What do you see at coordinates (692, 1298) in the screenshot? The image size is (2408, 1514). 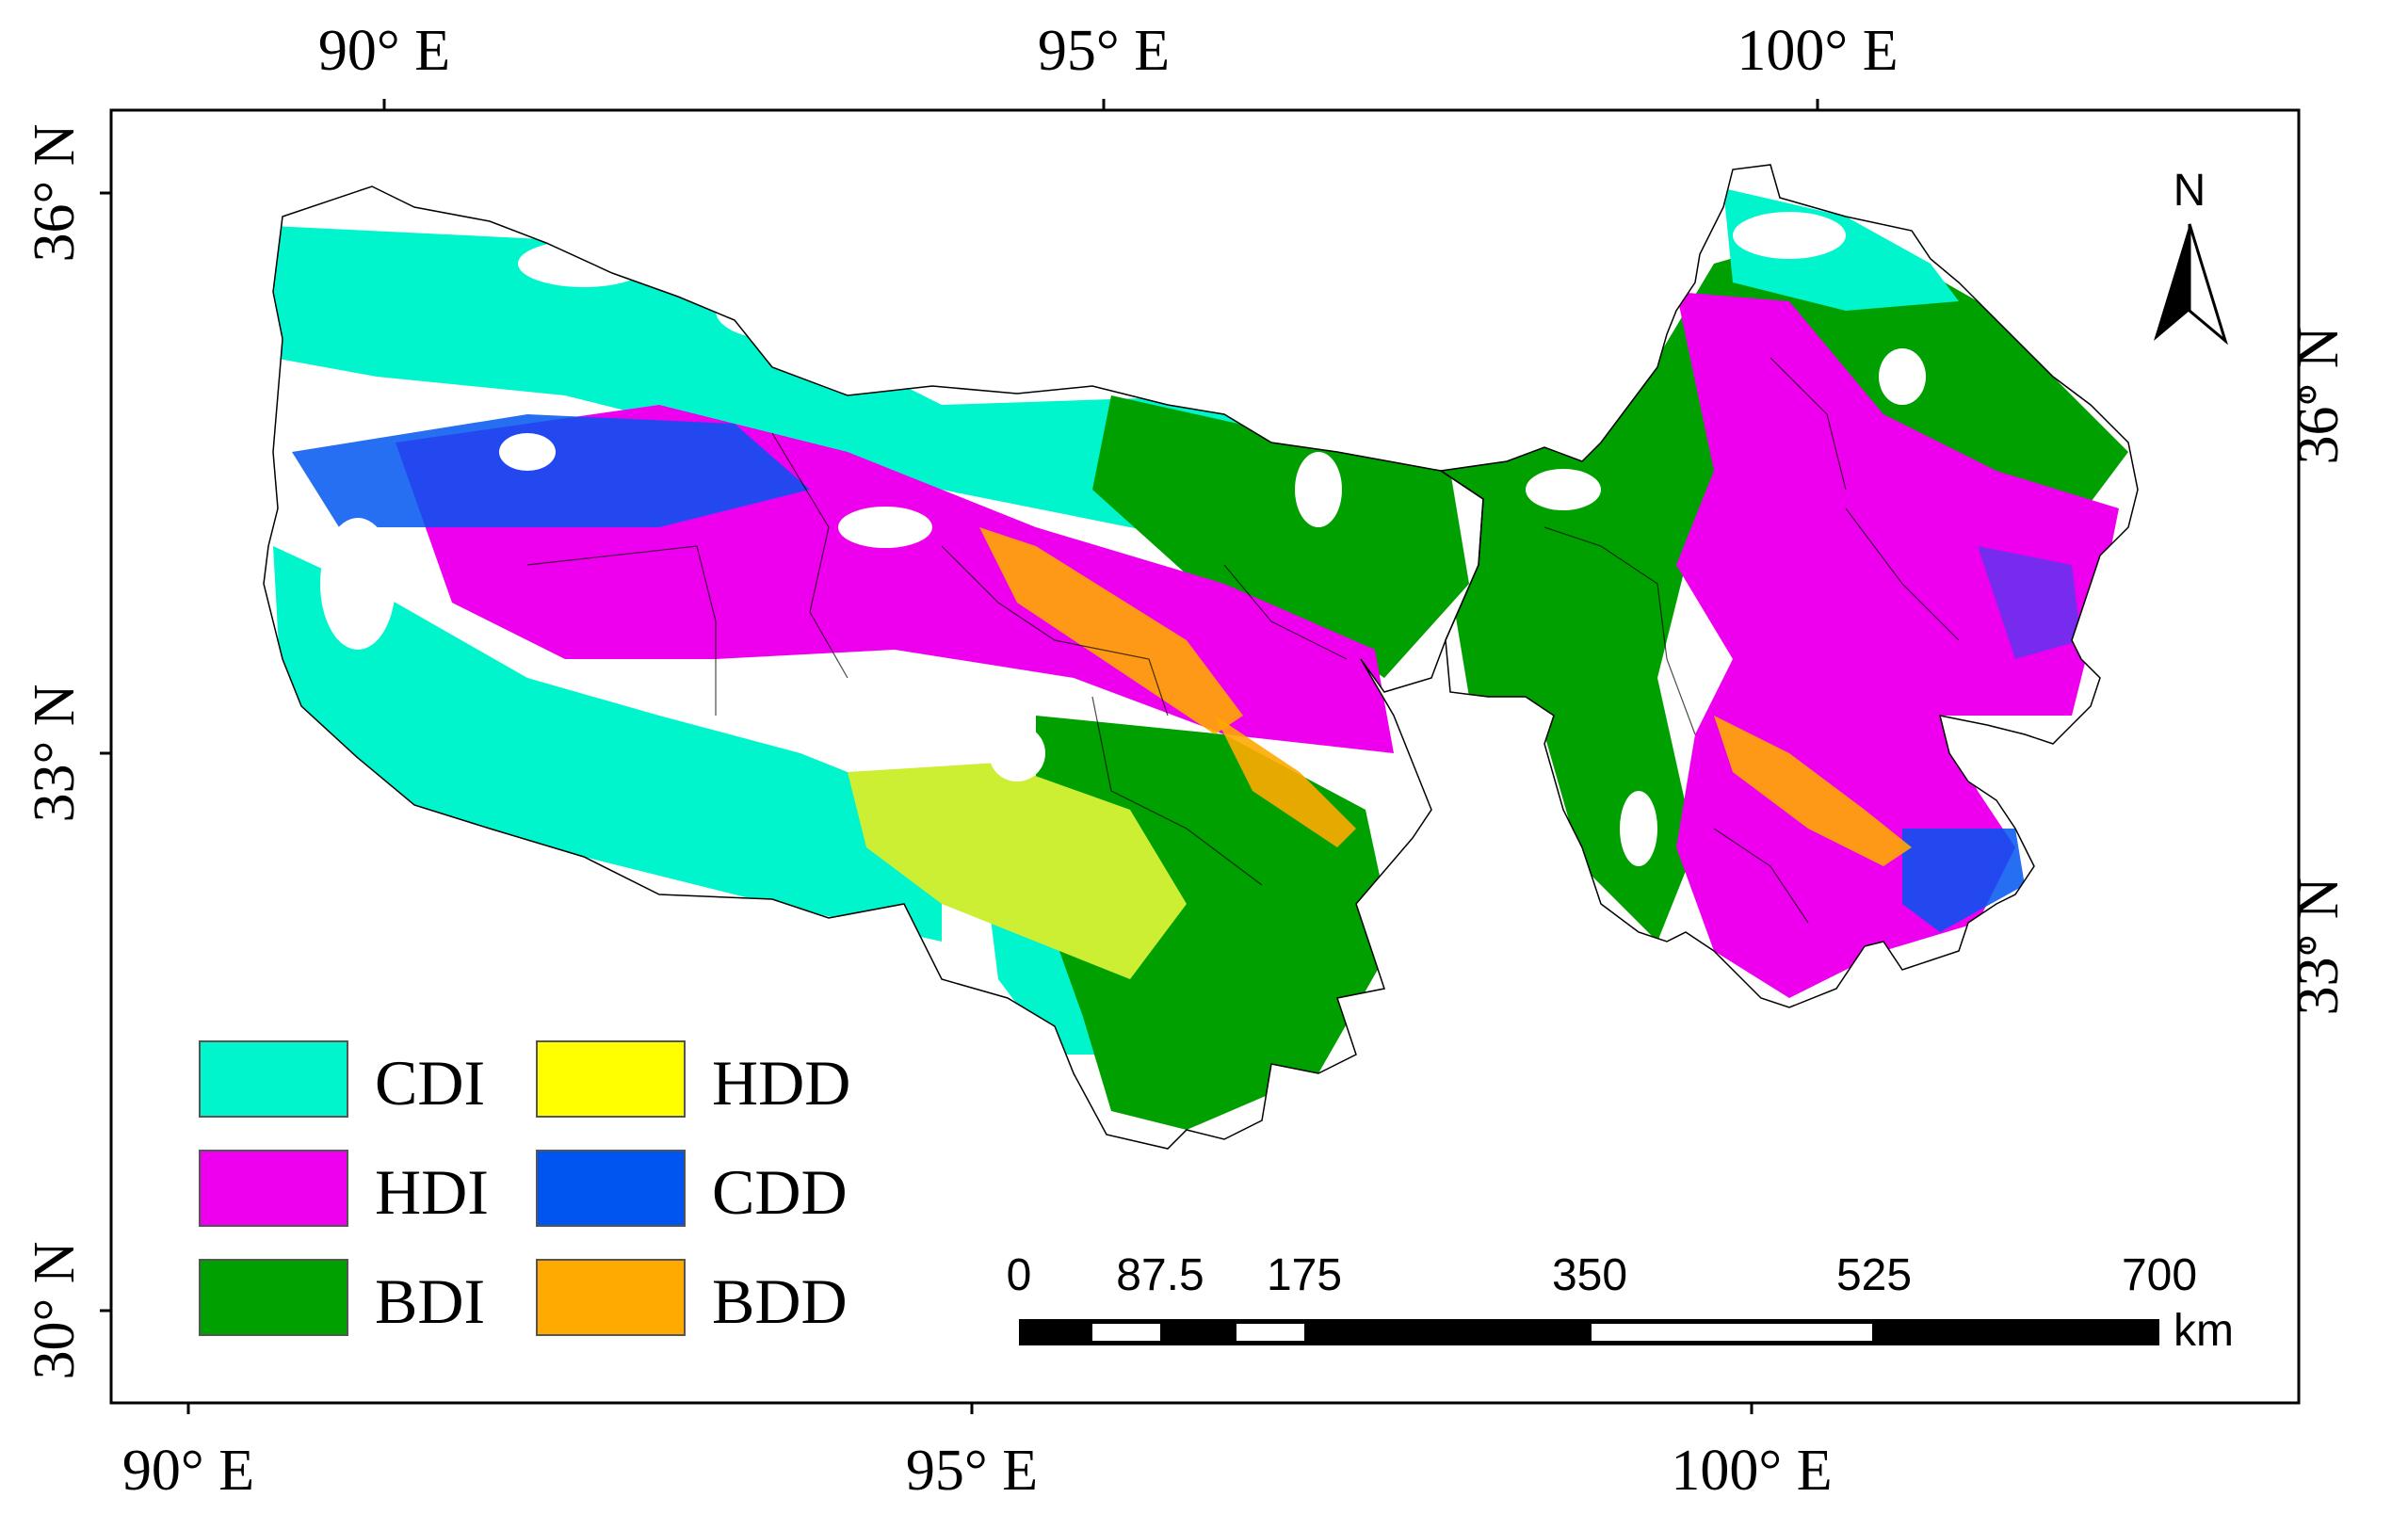 I see `legend-item-bdd: BDD` at bounding box center [692, 1298].